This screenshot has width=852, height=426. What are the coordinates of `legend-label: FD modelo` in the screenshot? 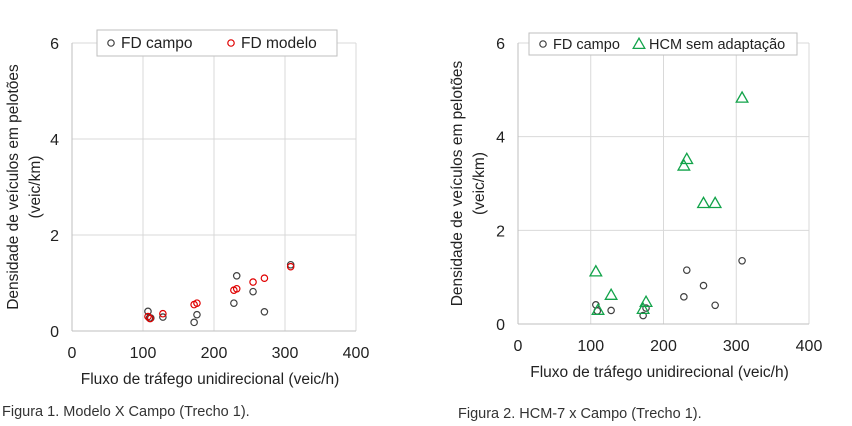 It's located at (279, 43).